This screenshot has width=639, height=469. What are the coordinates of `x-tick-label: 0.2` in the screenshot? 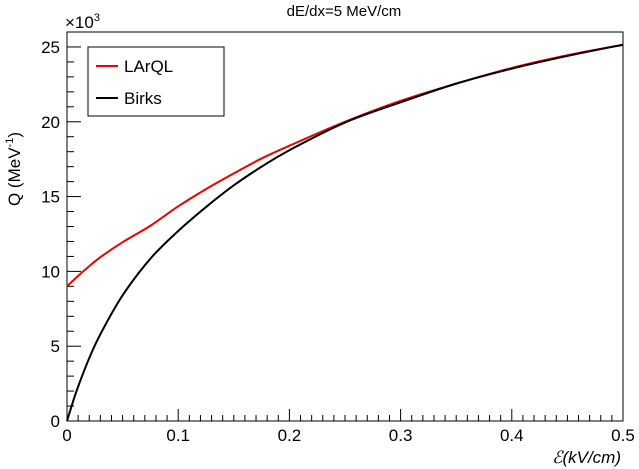 It's located at (290, 435).